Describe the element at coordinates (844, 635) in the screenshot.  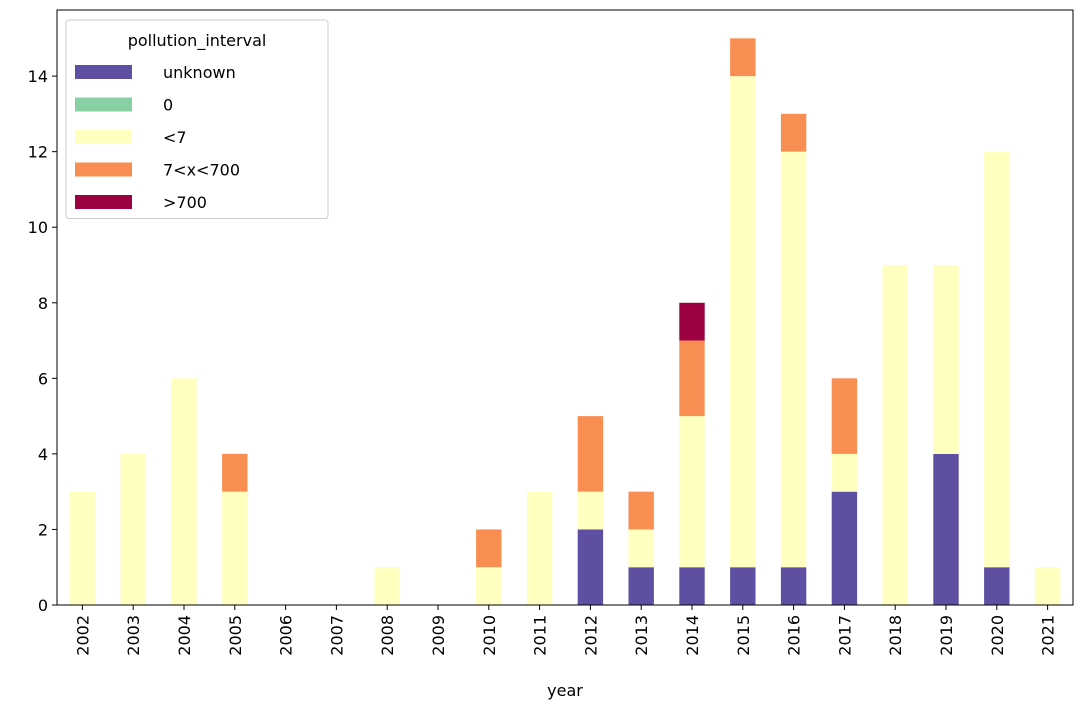
I see `x-tick-label: 2017` at that location.